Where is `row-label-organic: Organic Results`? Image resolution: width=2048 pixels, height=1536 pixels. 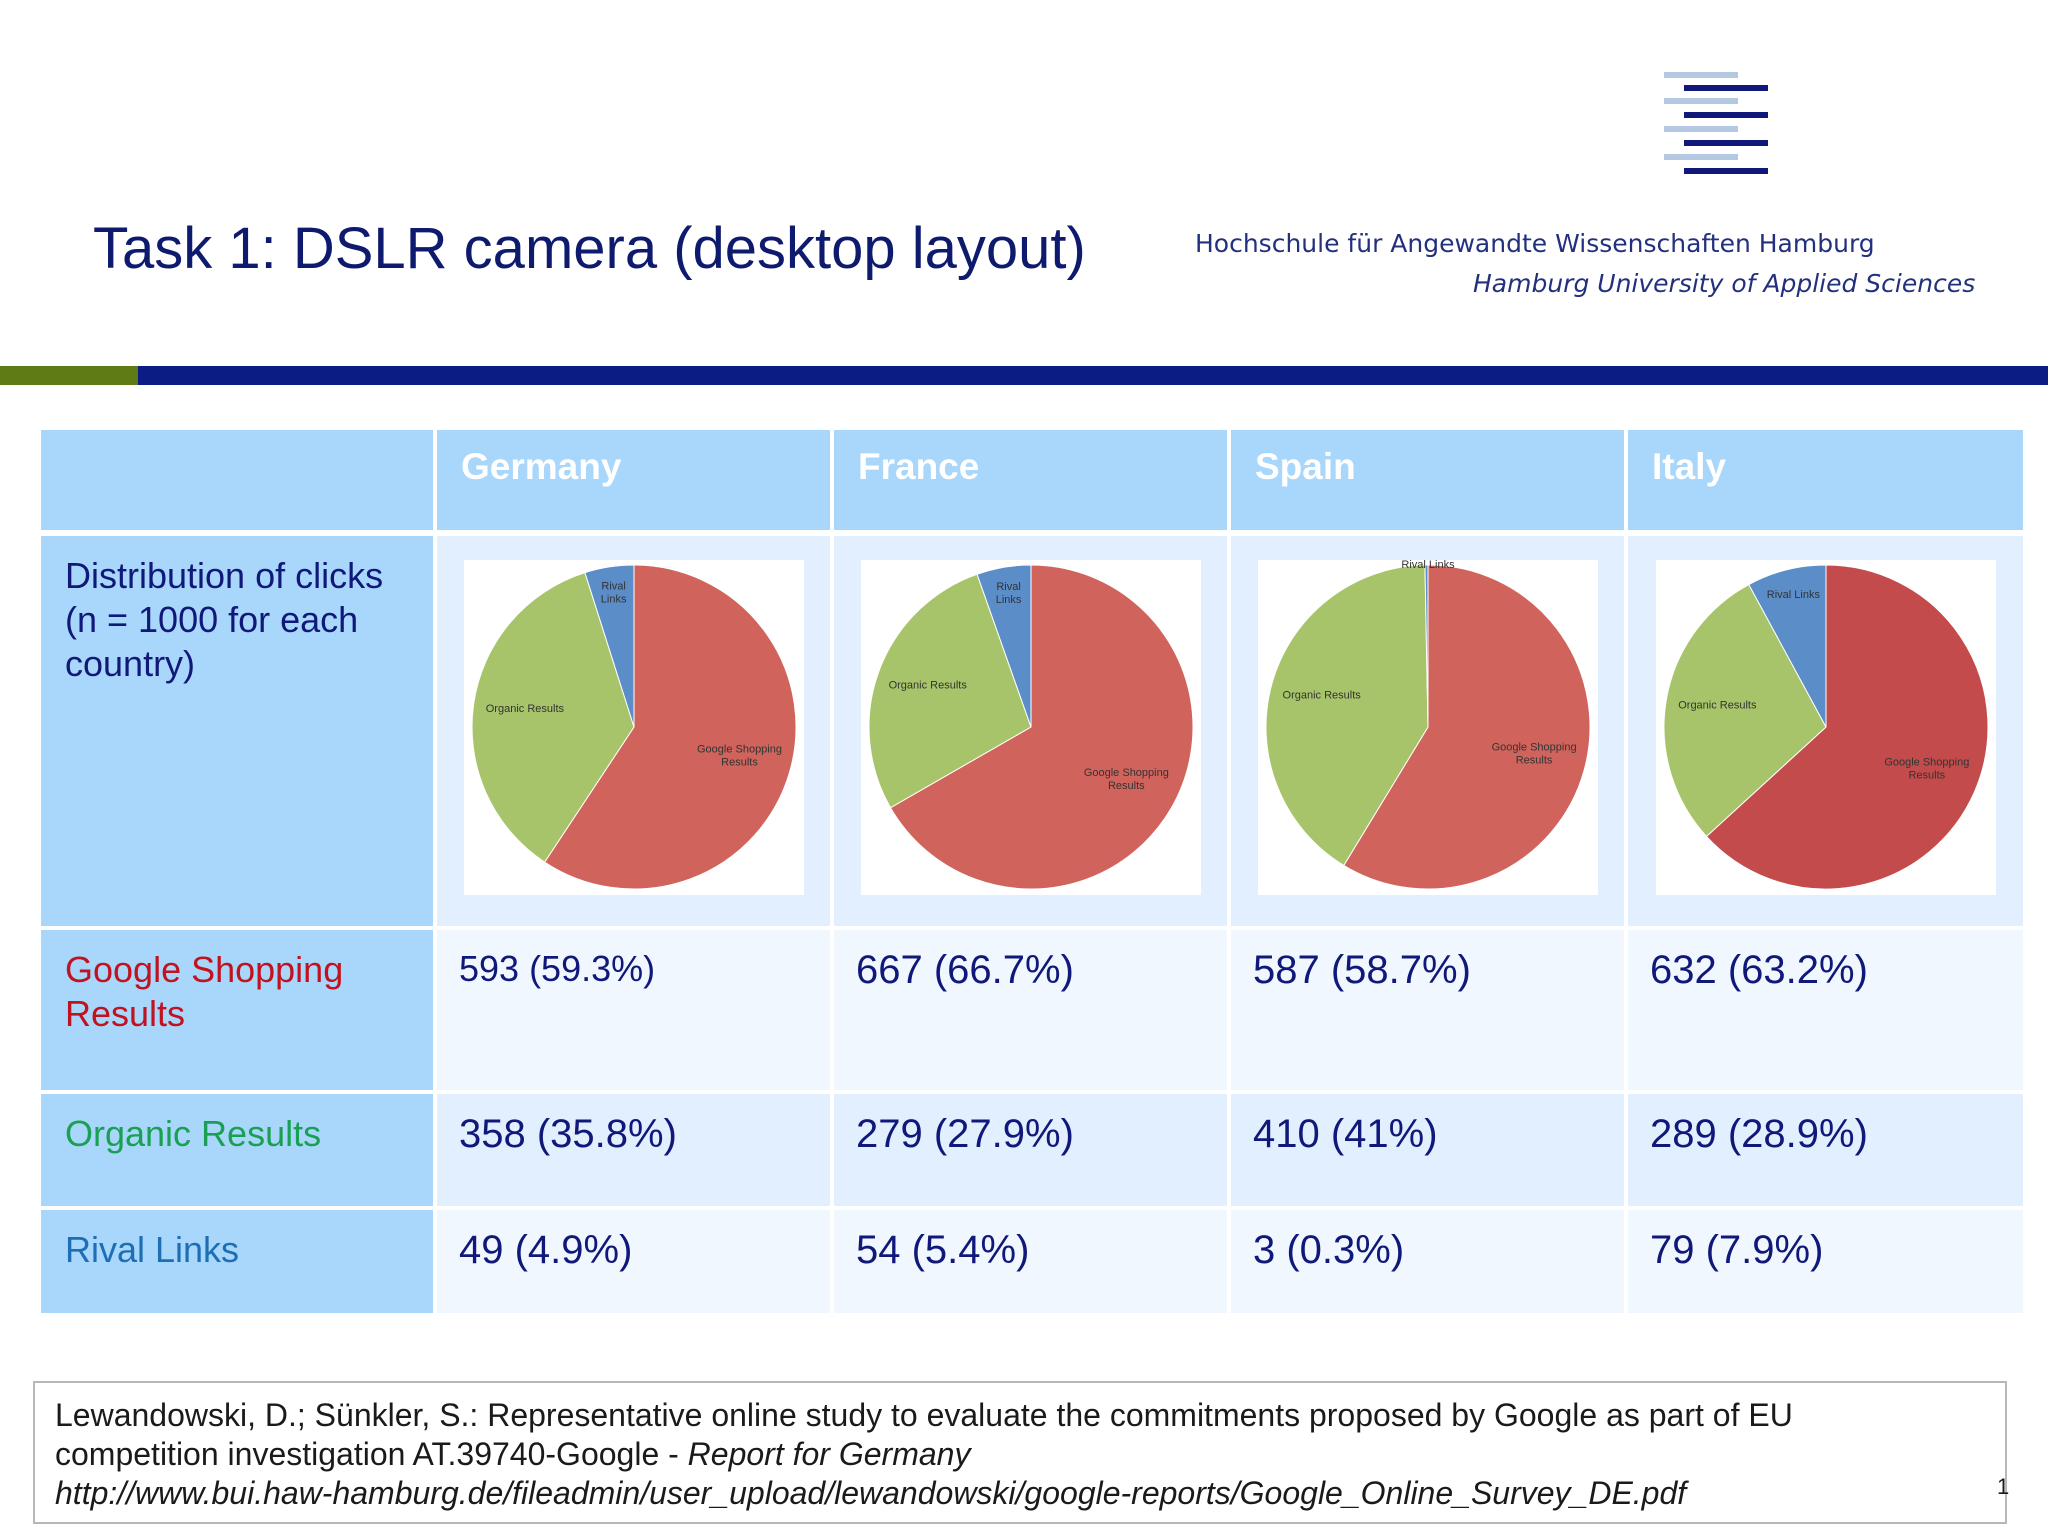 row-label-organic: Organic Results is located at coordinates (237, 1150).